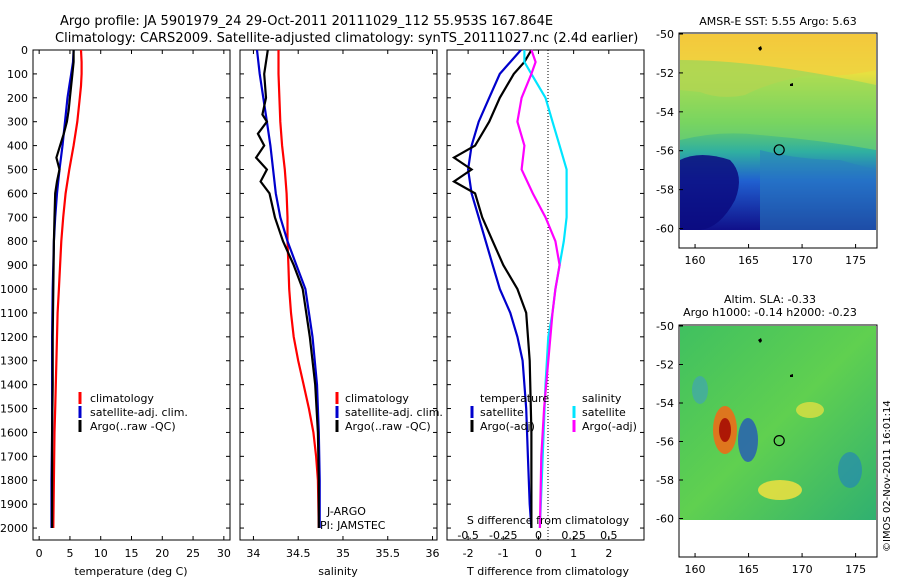  What do you see at coordinates (14, 528) in the screenshot?
I see `depth-tick-label: 2000` at bounding box center [14, 528].